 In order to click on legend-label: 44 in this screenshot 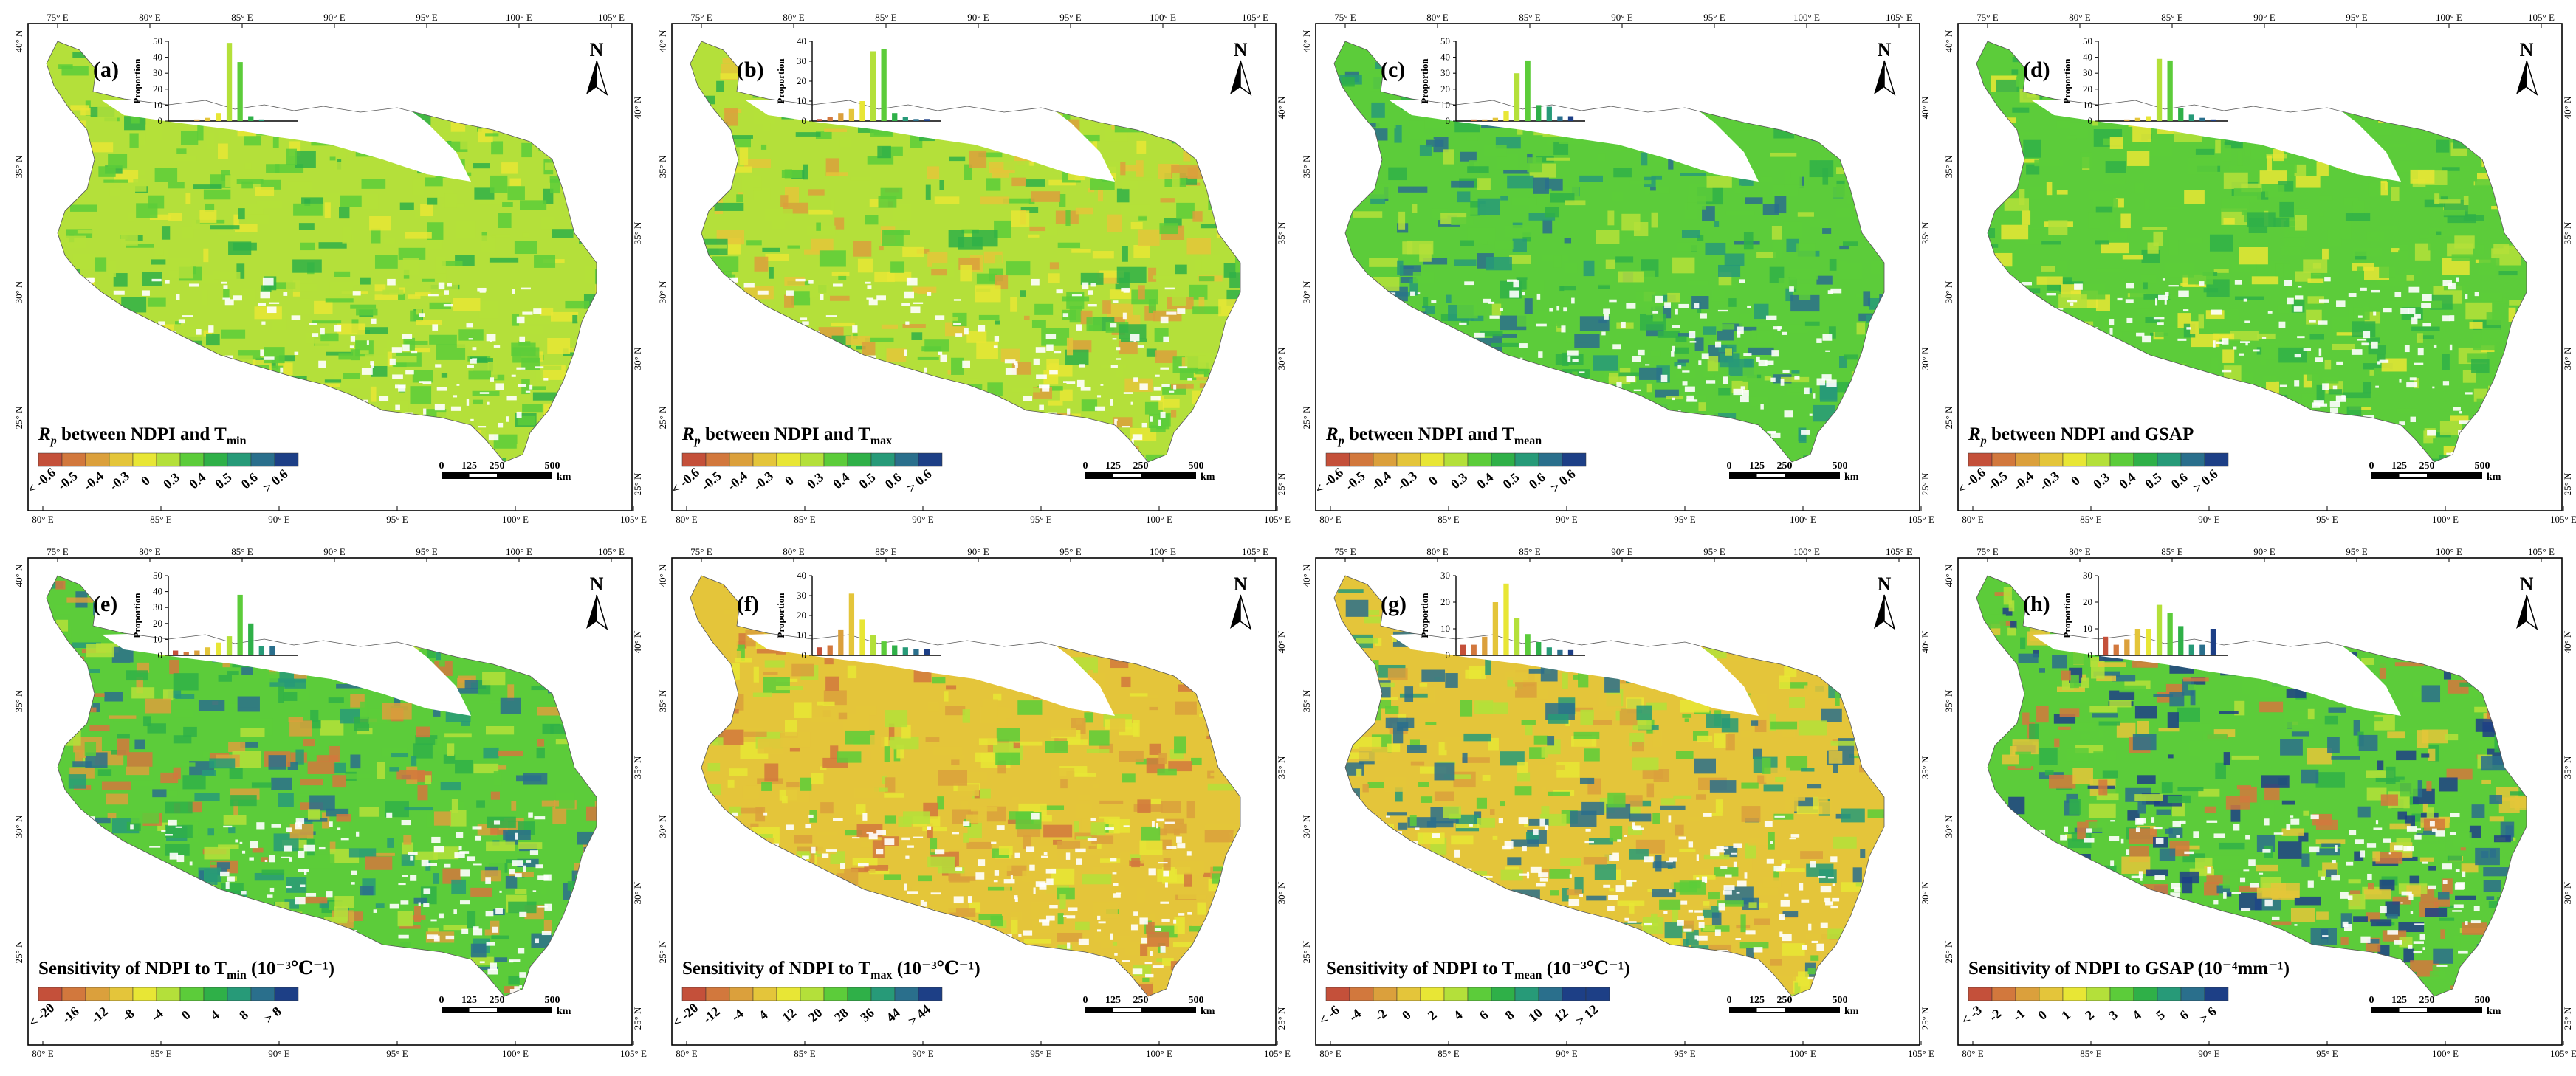, I will do `click(893, 1015)`.